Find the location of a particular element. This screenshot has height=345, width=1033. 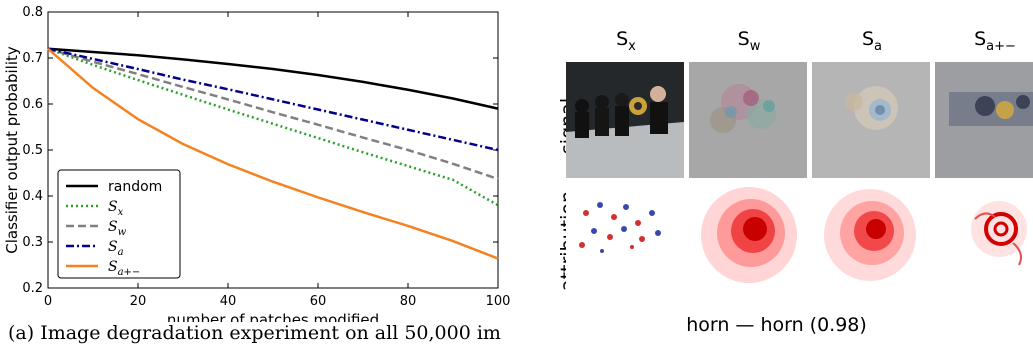

x-tick-label-4: 80 is located at coordinates (408, 301).